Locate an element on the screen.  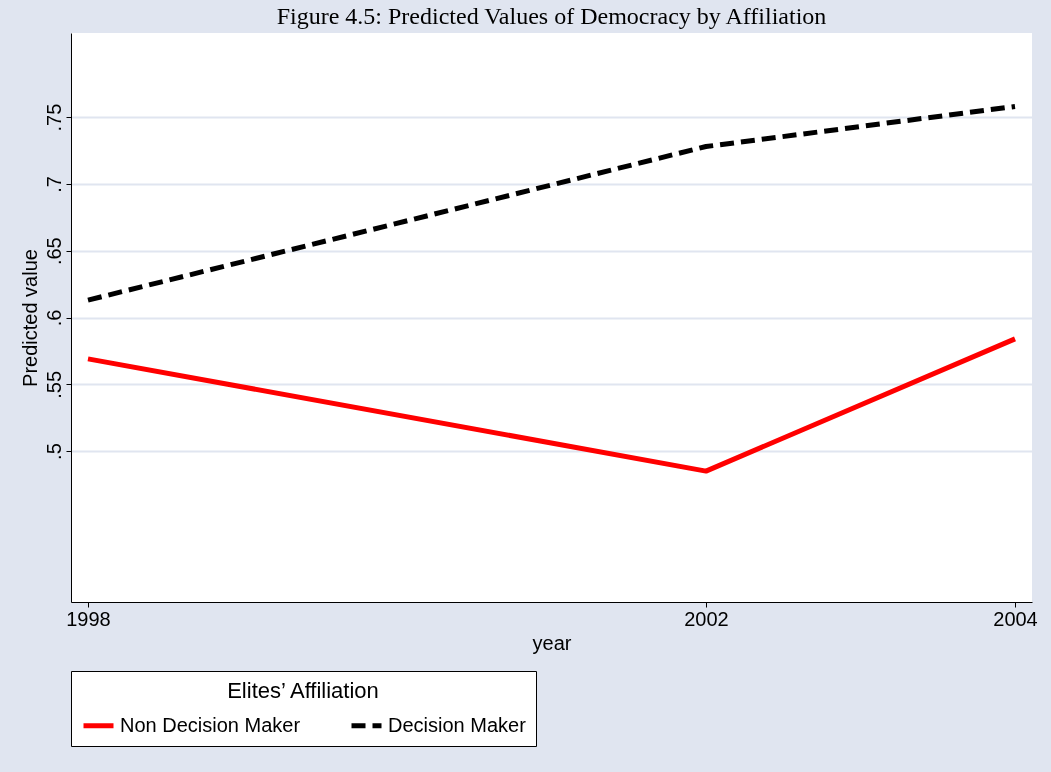
y-tick-label: .5 is located at coordinates (53, 451).